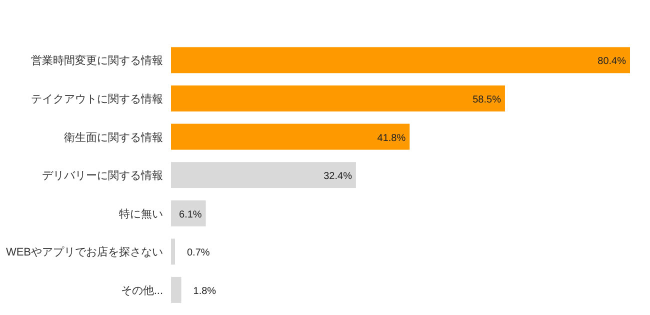 This screenshot has height=315, width=650. What do you see at coordinates (391, 138) in the screenshot?
I see `data-label: 41.8%` at bounding box center [391, 138].